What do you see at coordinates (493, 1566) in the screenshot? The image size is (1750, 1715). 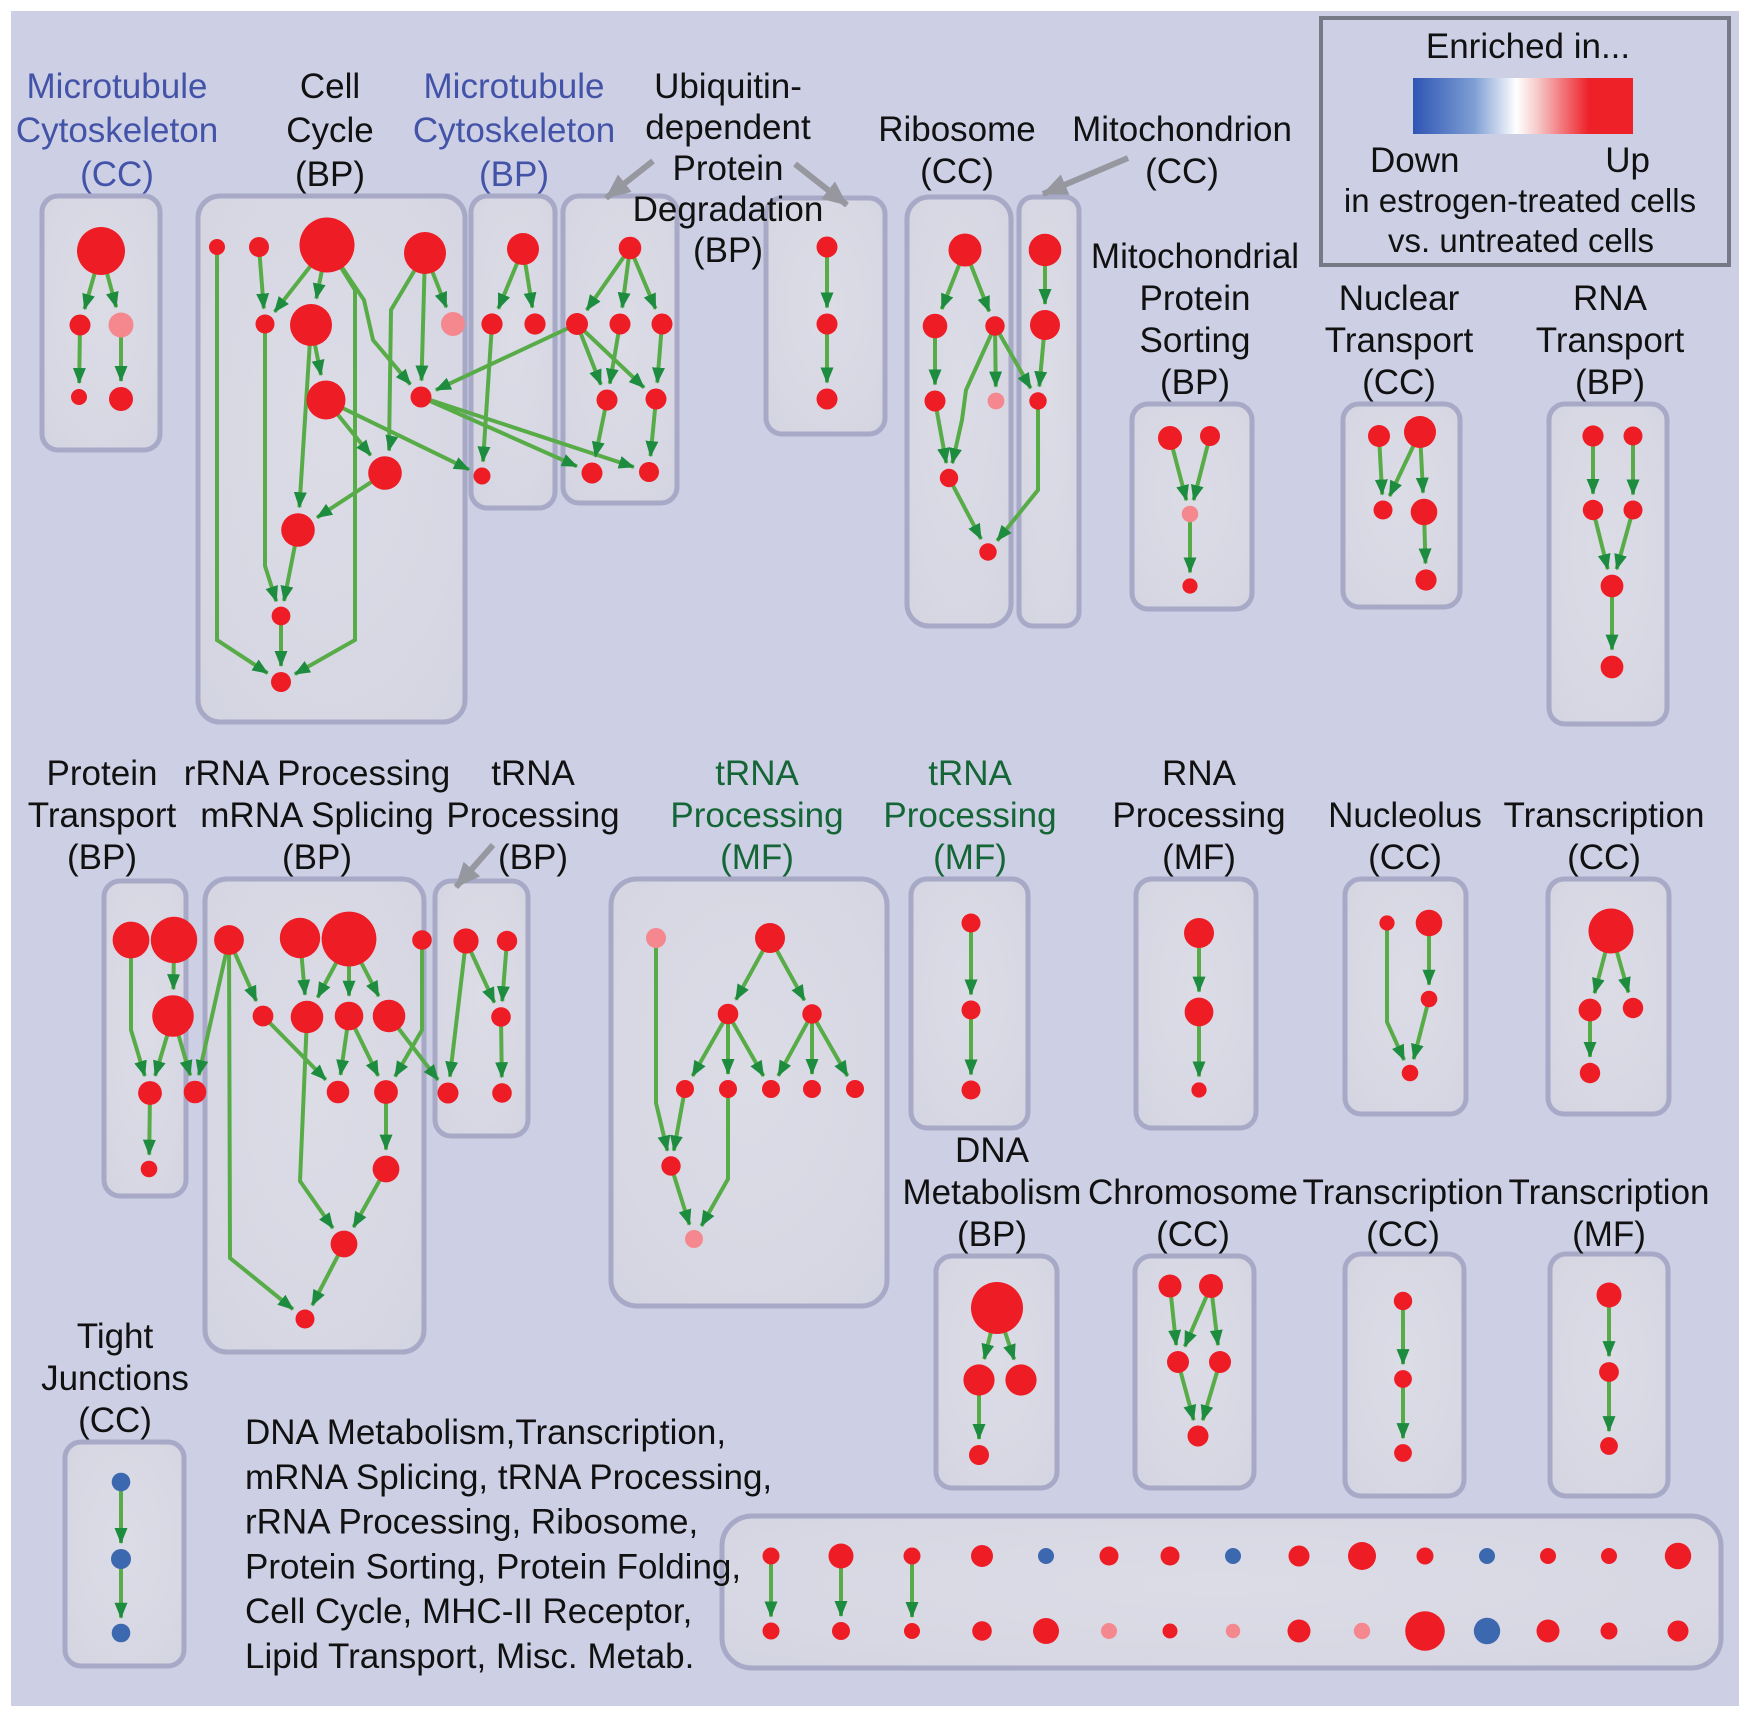 I see `svg-text:Protein Sorting, Protein Foldi: Protein Sorting, Protein Folding,` at bounding box center [493, 1566].